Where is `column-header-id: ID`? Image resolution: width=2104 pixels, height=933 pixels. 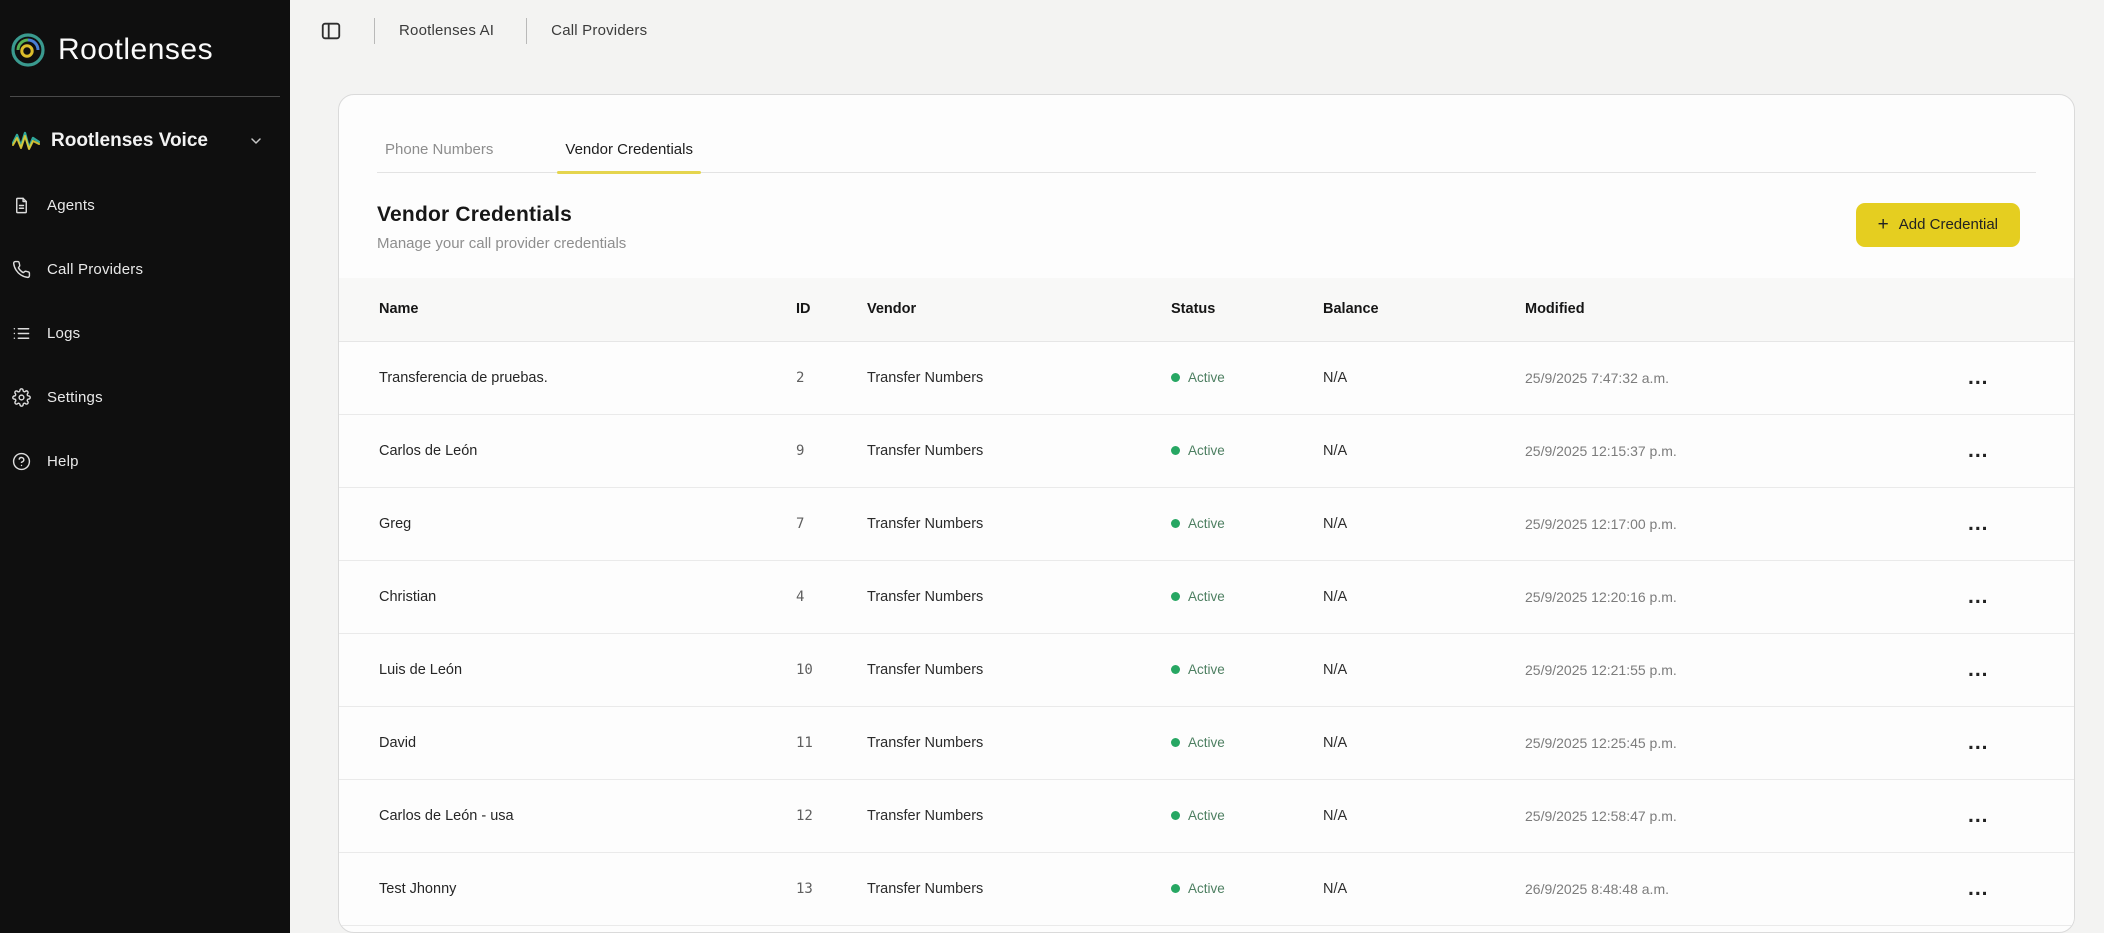 column-header-id: ID is located at coordinates (803, 309).